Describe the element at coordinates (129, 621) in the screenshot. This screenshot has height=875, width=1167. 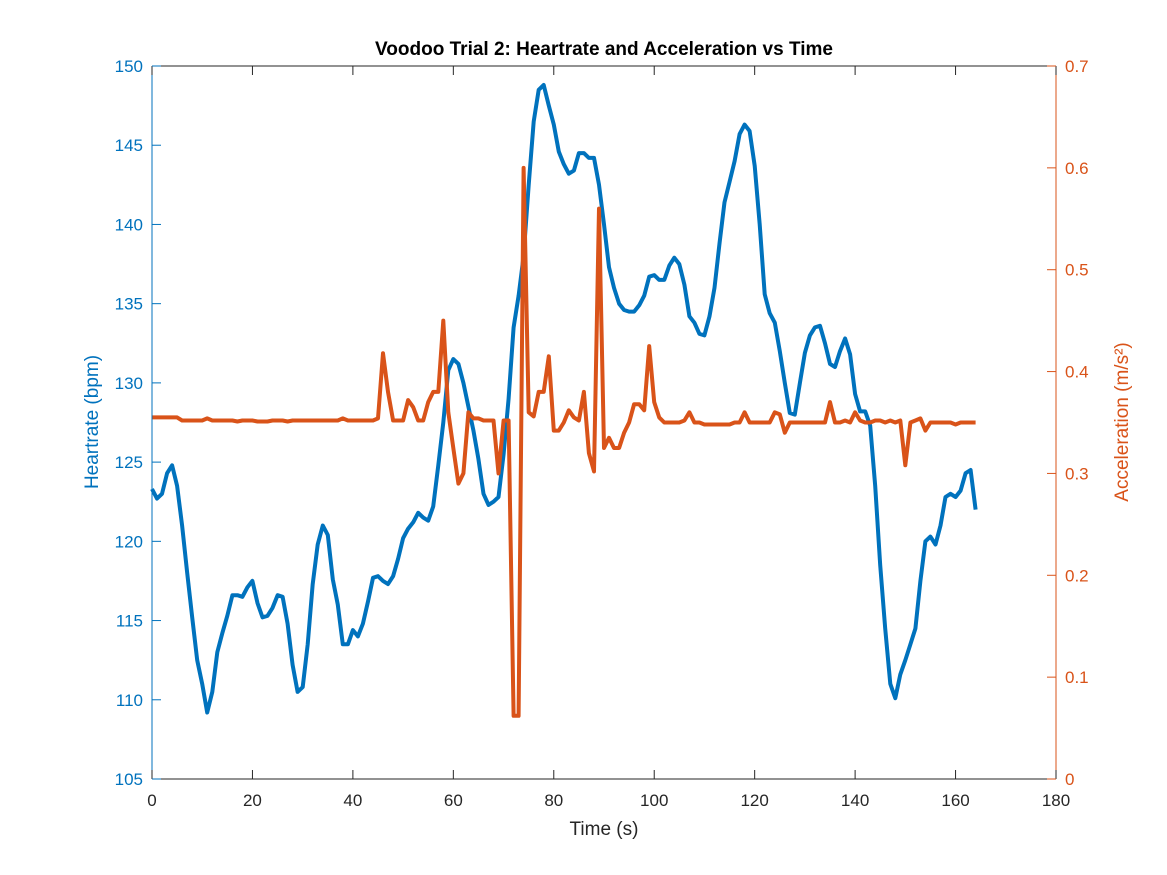
I see `y-left-tick-label: 115` at that location.